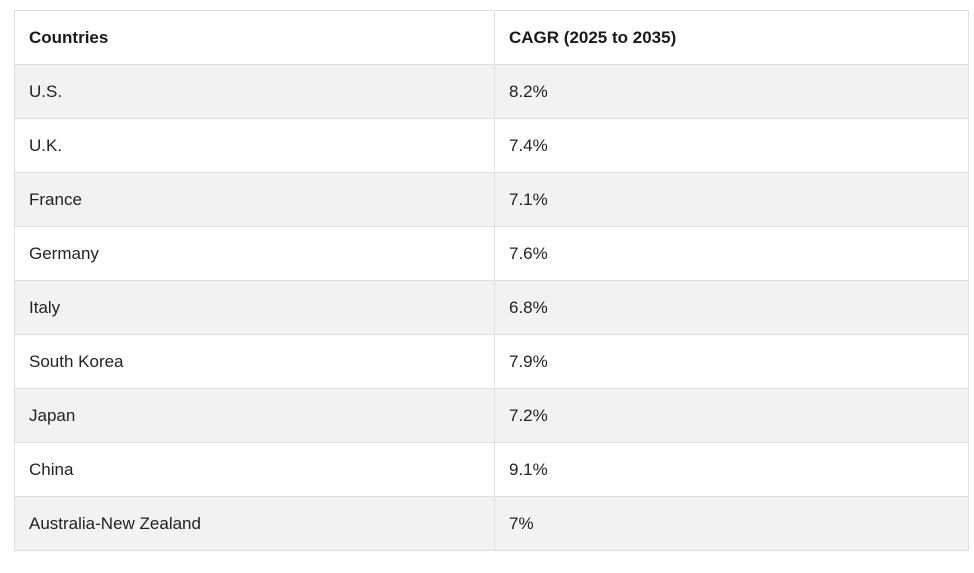 The image size is (974, 573). Describe the element at coordinates (254, 91) in the screenshot. I see `country-cell: U.S.` at that location.